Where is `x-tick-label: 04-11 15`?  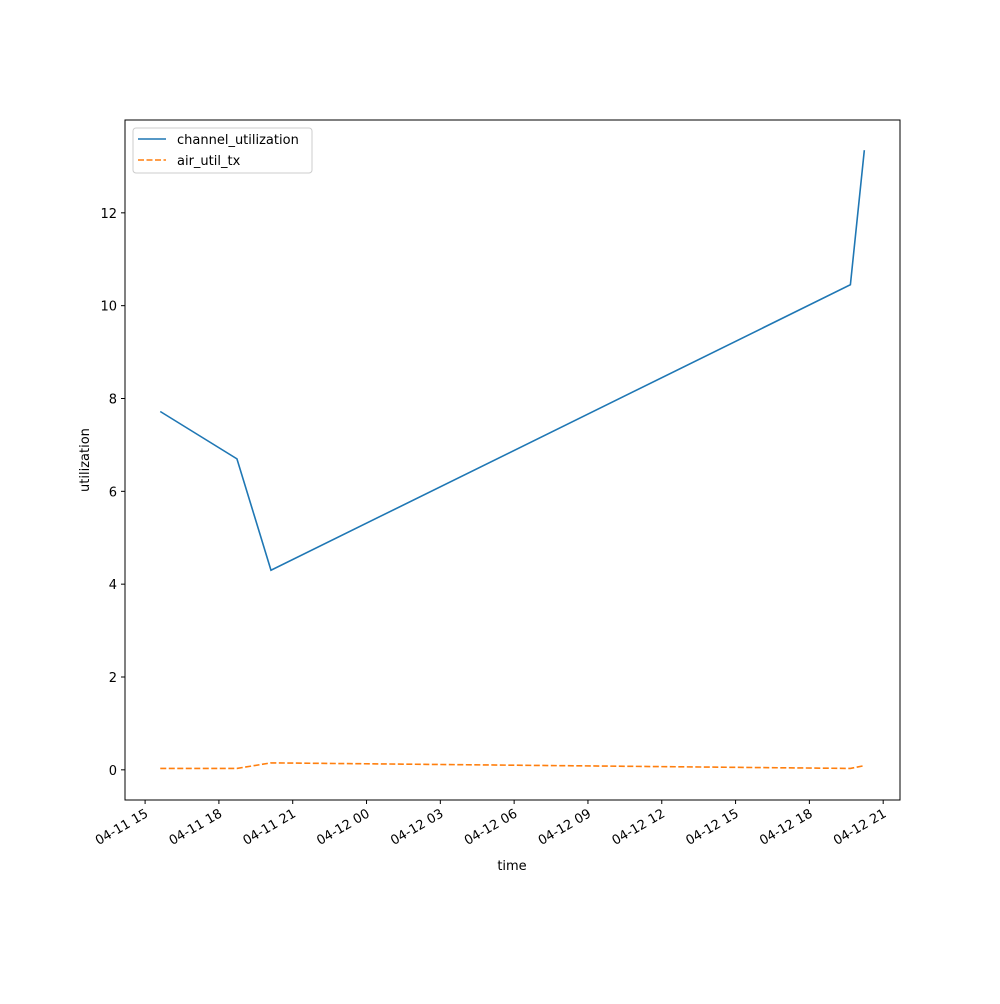 x-tick-label: 04-11 15 is located at coordinates (122, 827).